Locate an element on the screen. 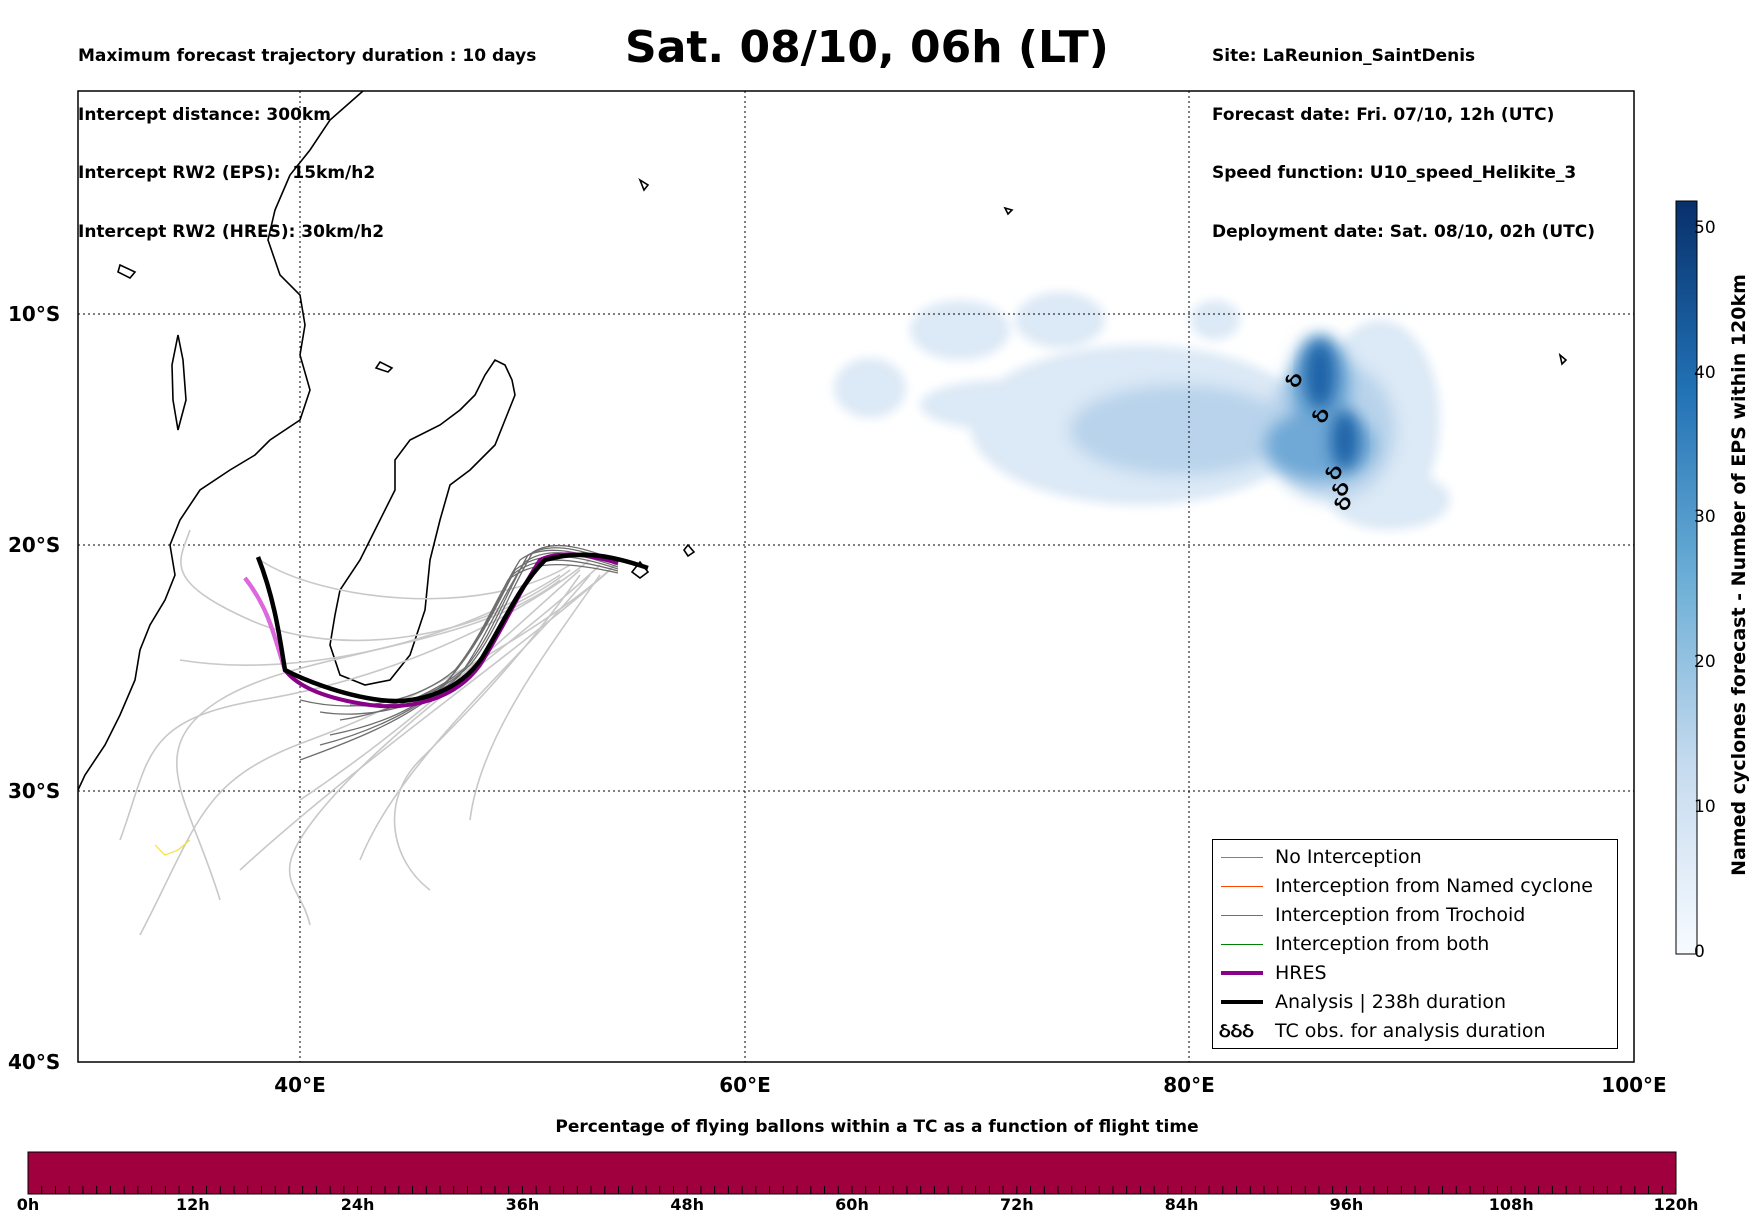 This screenshot has height=1223, width=1754. info-line: Site: LaReunion_SaintDenis is located at coordinates (1344, 56).